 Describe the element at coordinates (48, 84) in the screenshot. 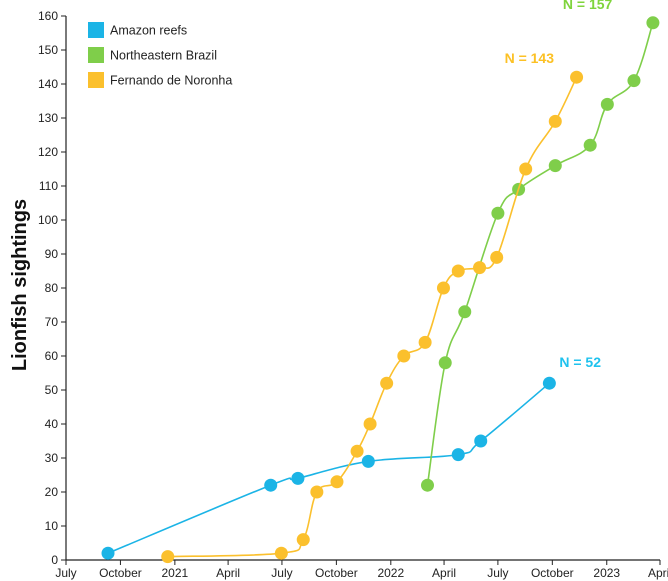

I see `y-tick-label: 140` at that location.